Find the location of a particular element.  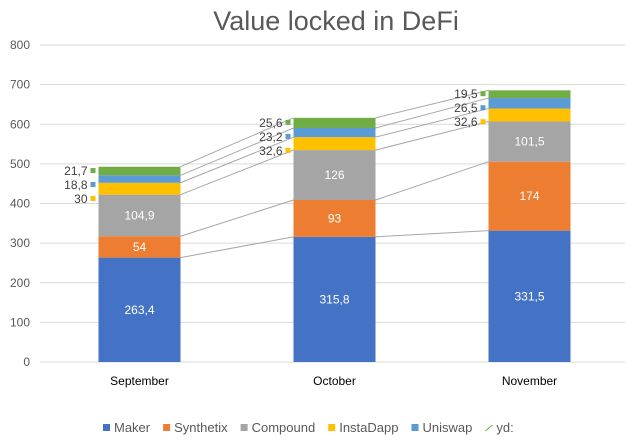

data-label: 93 is located at coordinates (335, 218).